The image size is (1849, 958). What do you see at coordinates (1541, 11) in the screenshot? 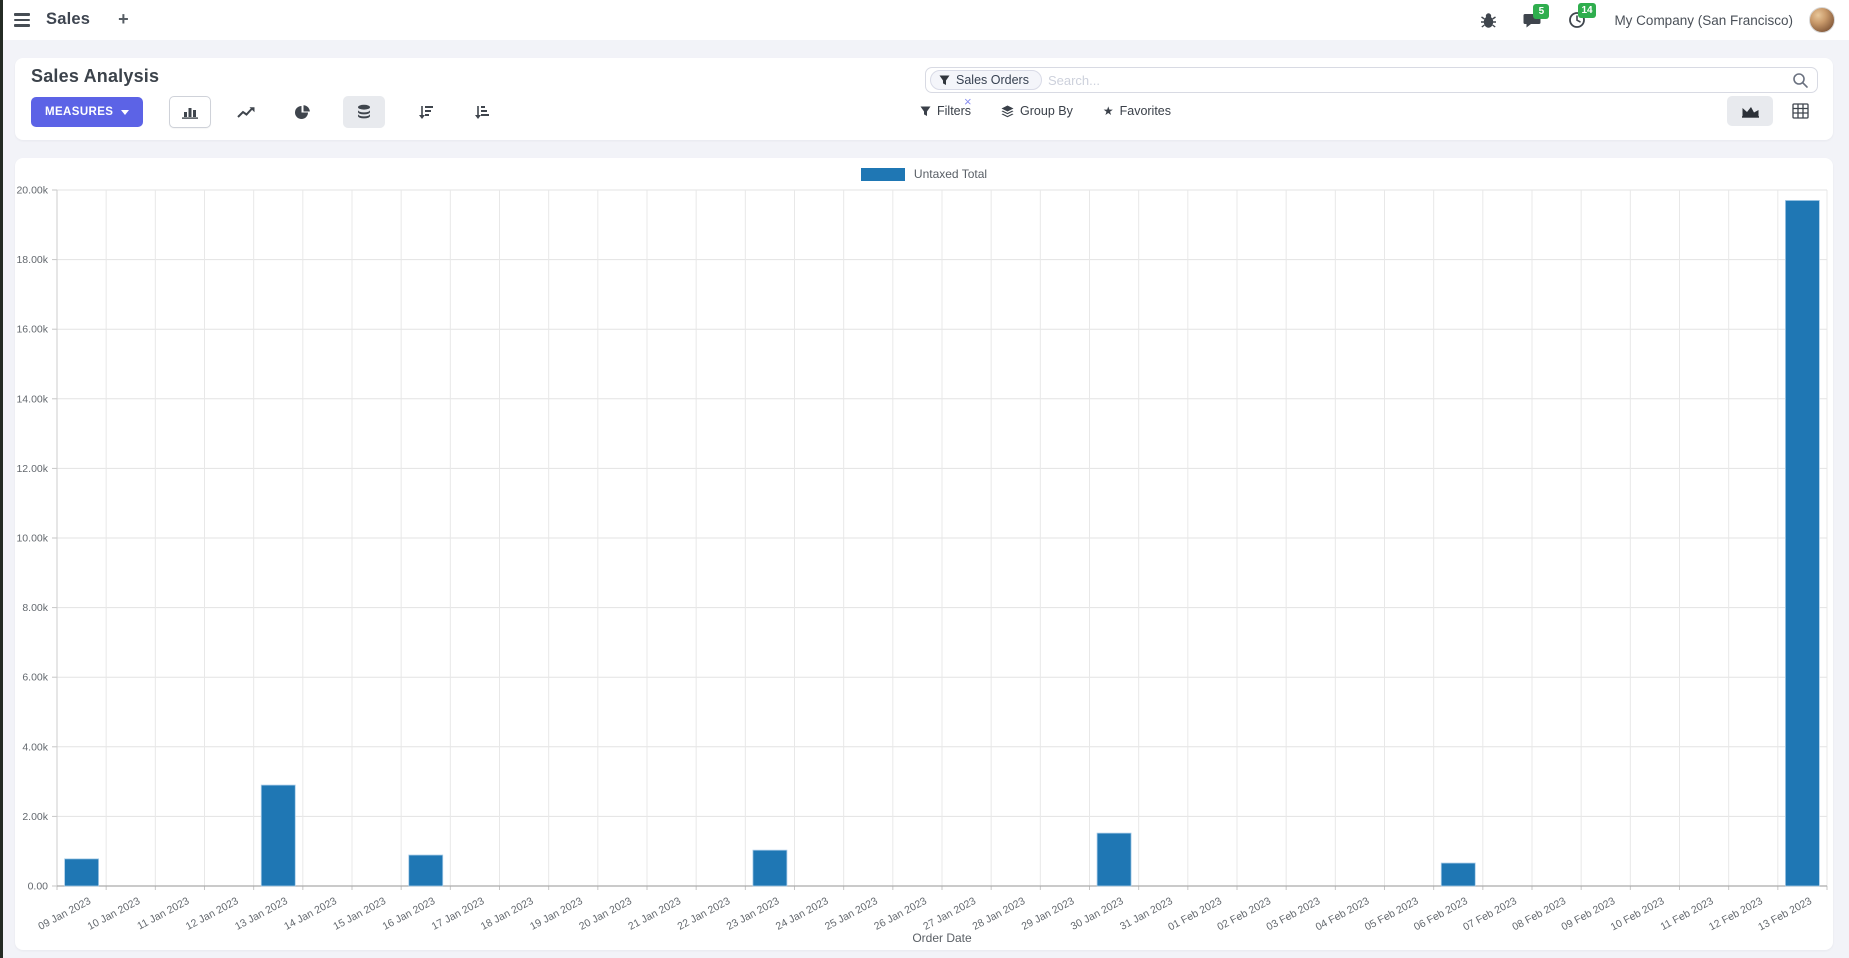
I see `messages-count-badge: 5` at bounding box center [1541, 11].